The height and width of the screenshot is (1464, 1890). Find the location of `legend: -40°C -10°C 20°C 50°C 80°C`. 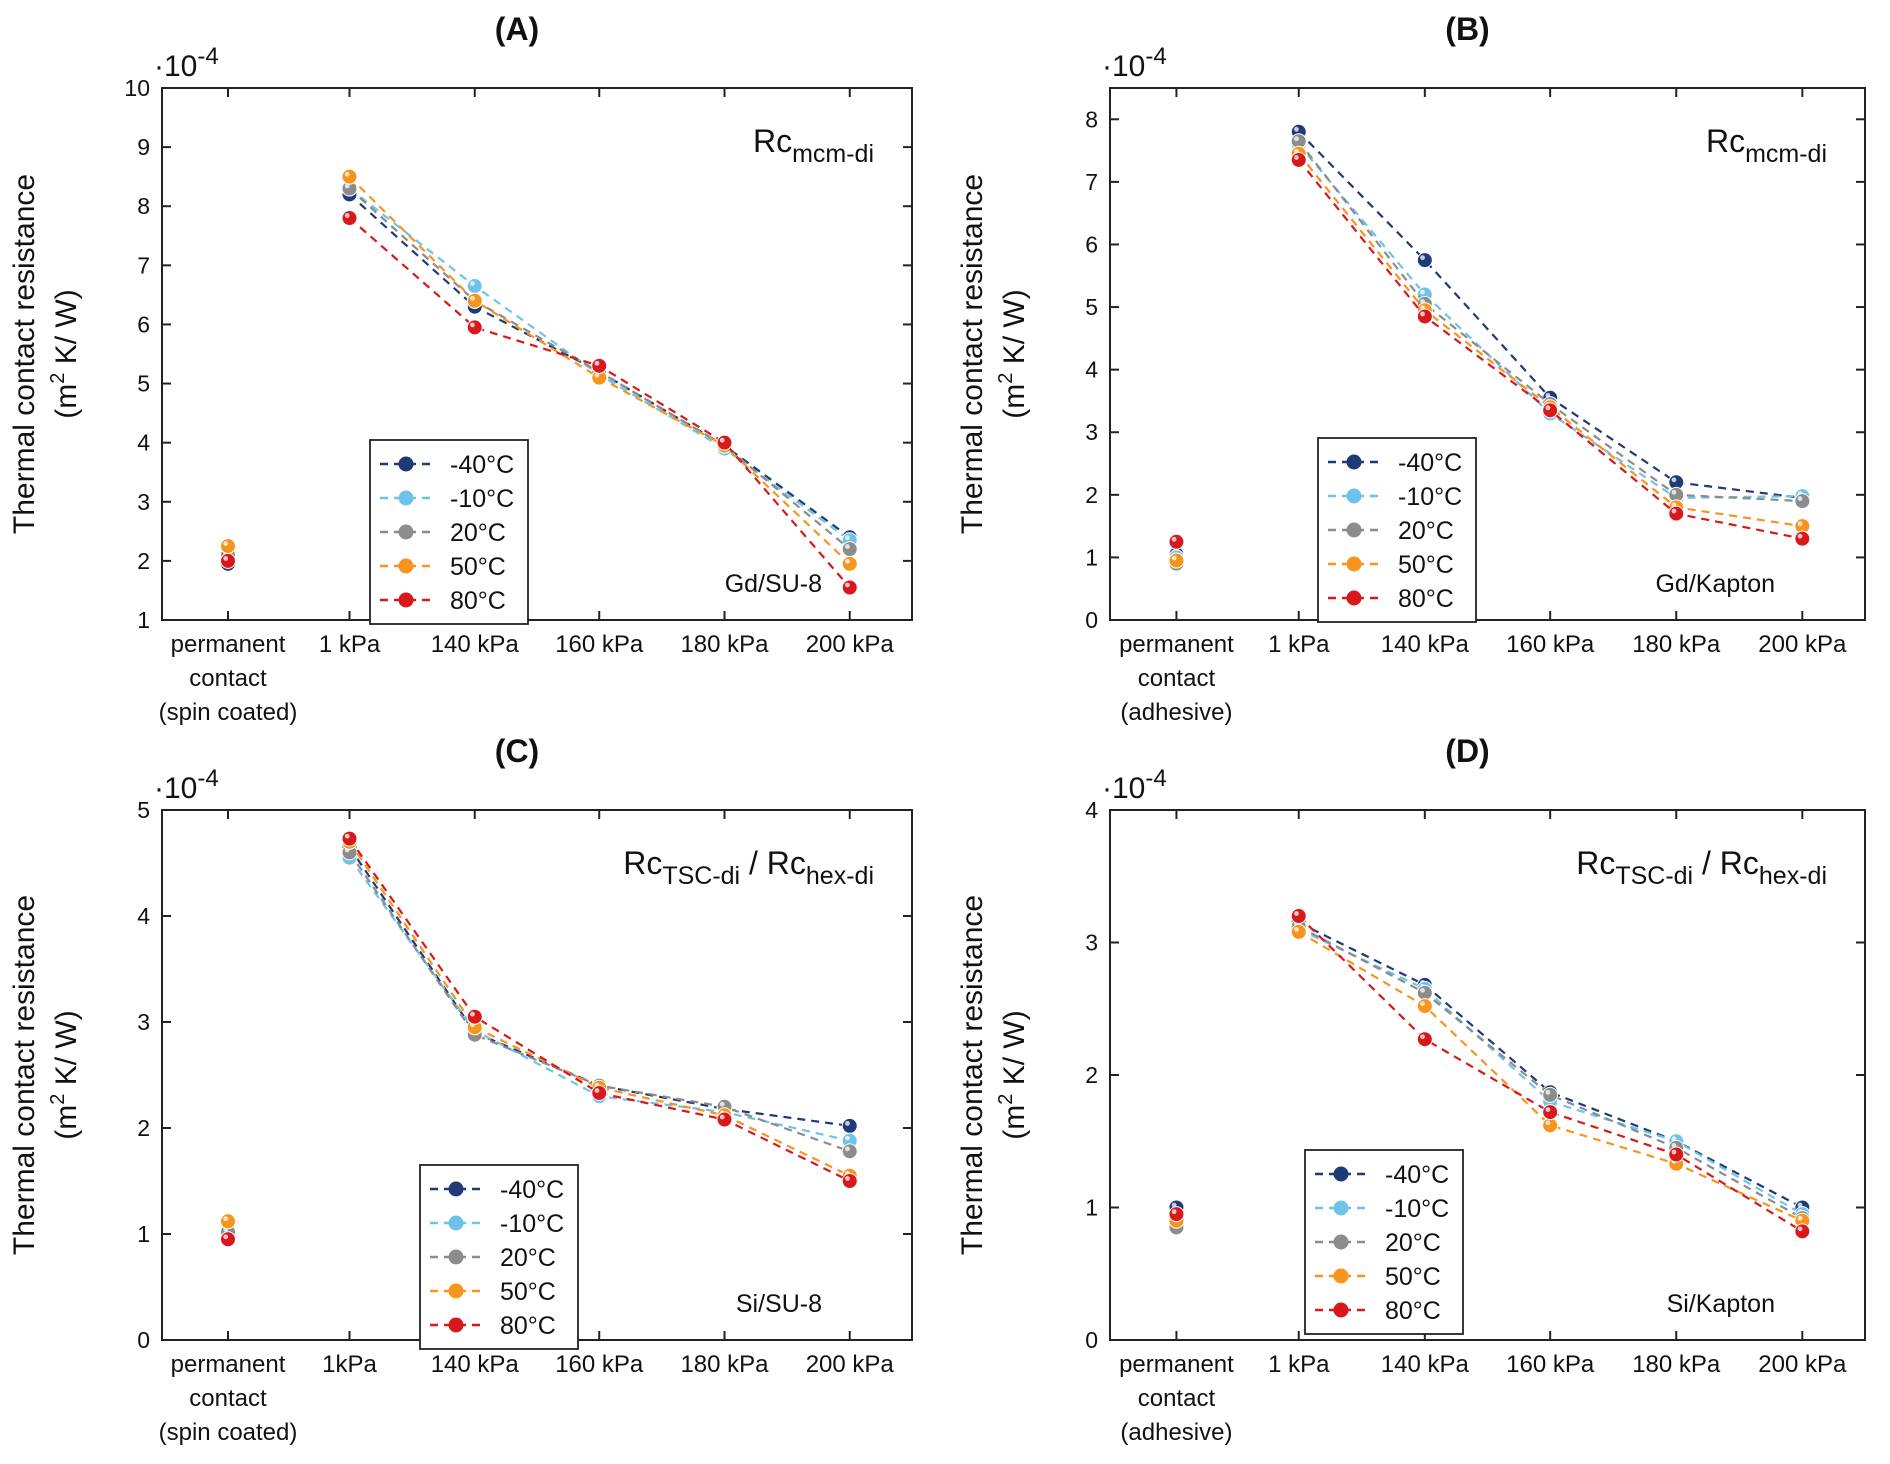

legend: -40°C -10°C 20°C 50°C 80°C is located at coordinates (1384, 1242).